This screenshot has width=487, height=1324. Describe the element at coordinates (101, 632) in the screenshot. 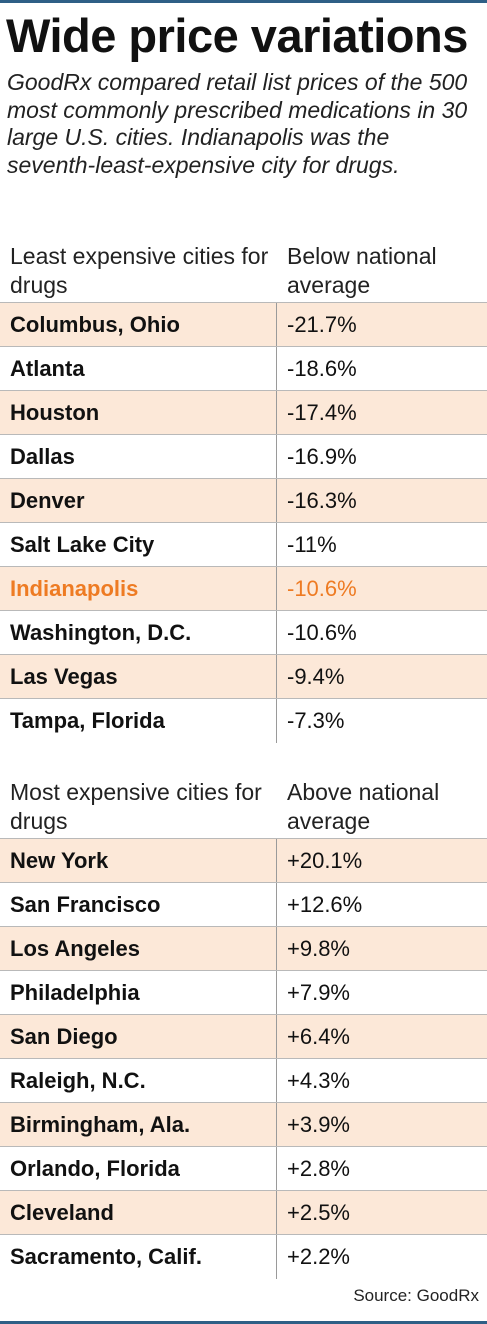

I see `city-name: Washington, D.C.` at that location.